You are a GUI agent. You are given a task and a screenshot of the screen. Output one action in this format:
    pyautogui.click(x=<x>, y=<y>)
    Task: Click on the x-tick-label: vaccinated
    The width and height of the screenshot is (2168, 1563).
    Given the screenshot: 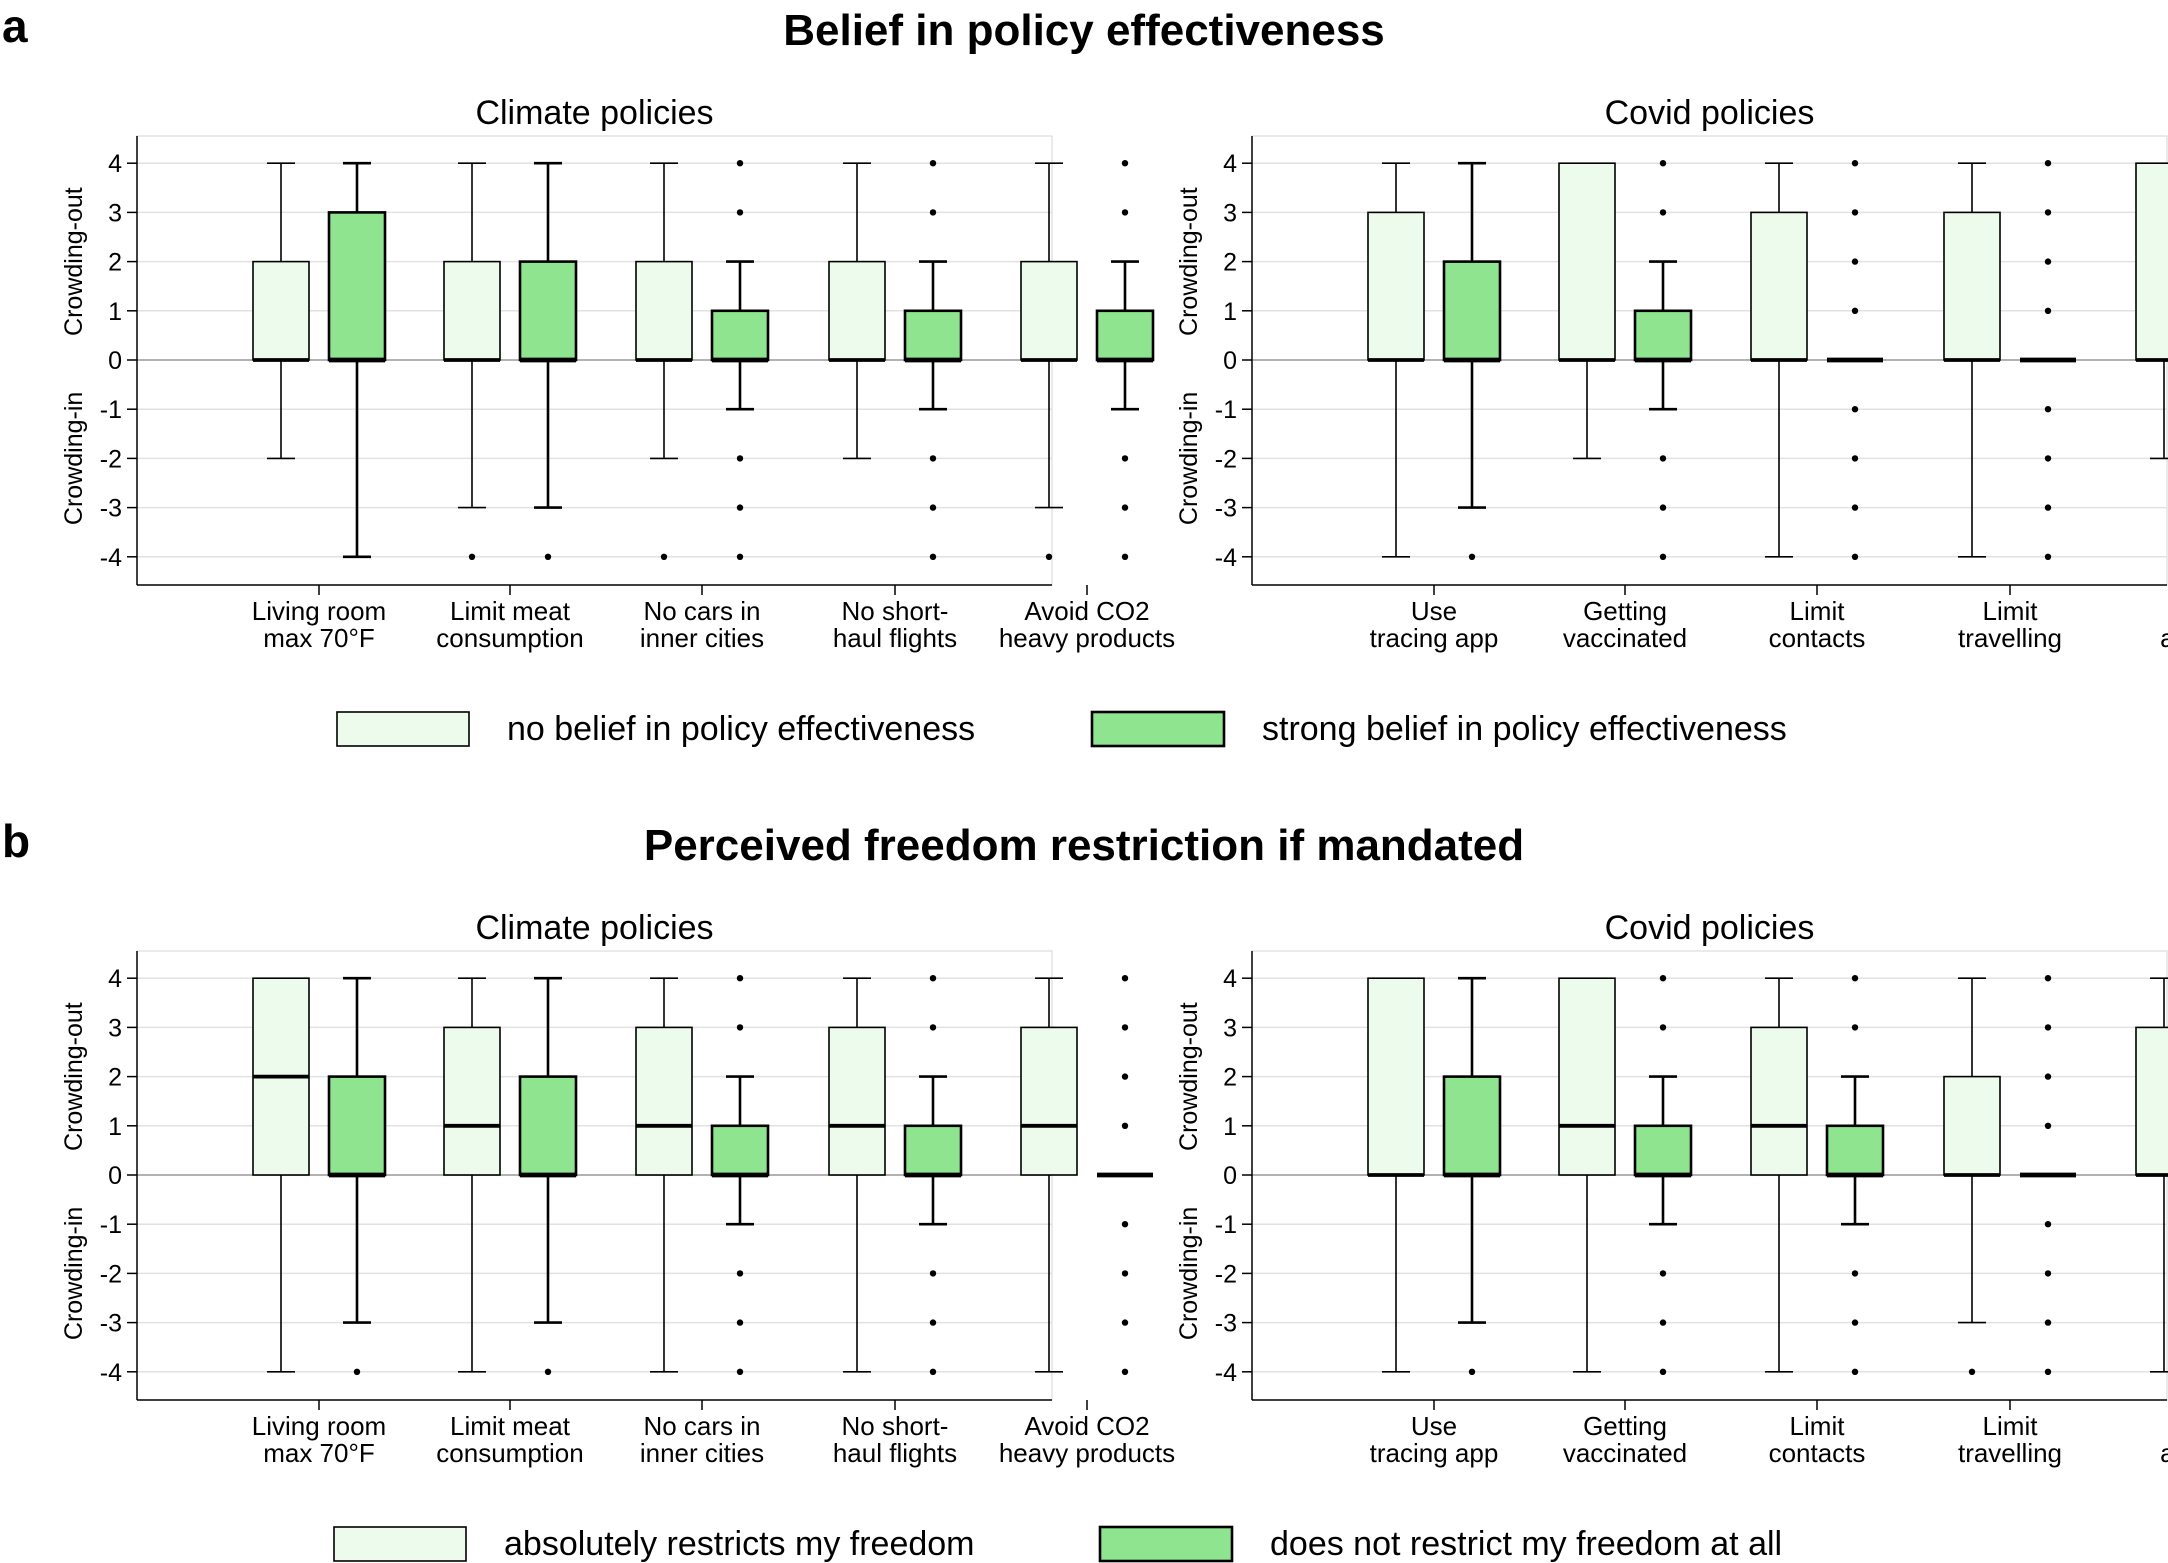 What is the action you would take?
    pyautogui.click(x=1625, y=638)
    